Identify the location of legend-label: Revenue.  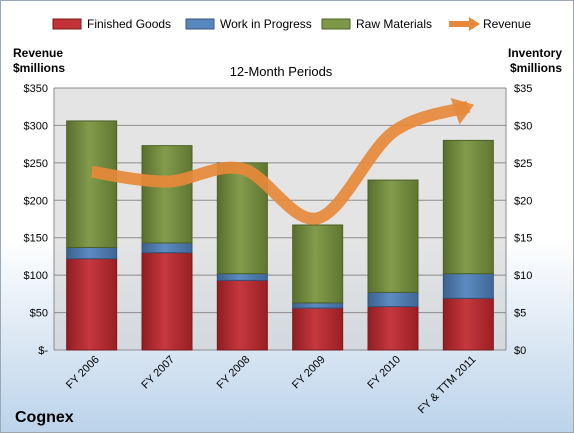
(507, 24).